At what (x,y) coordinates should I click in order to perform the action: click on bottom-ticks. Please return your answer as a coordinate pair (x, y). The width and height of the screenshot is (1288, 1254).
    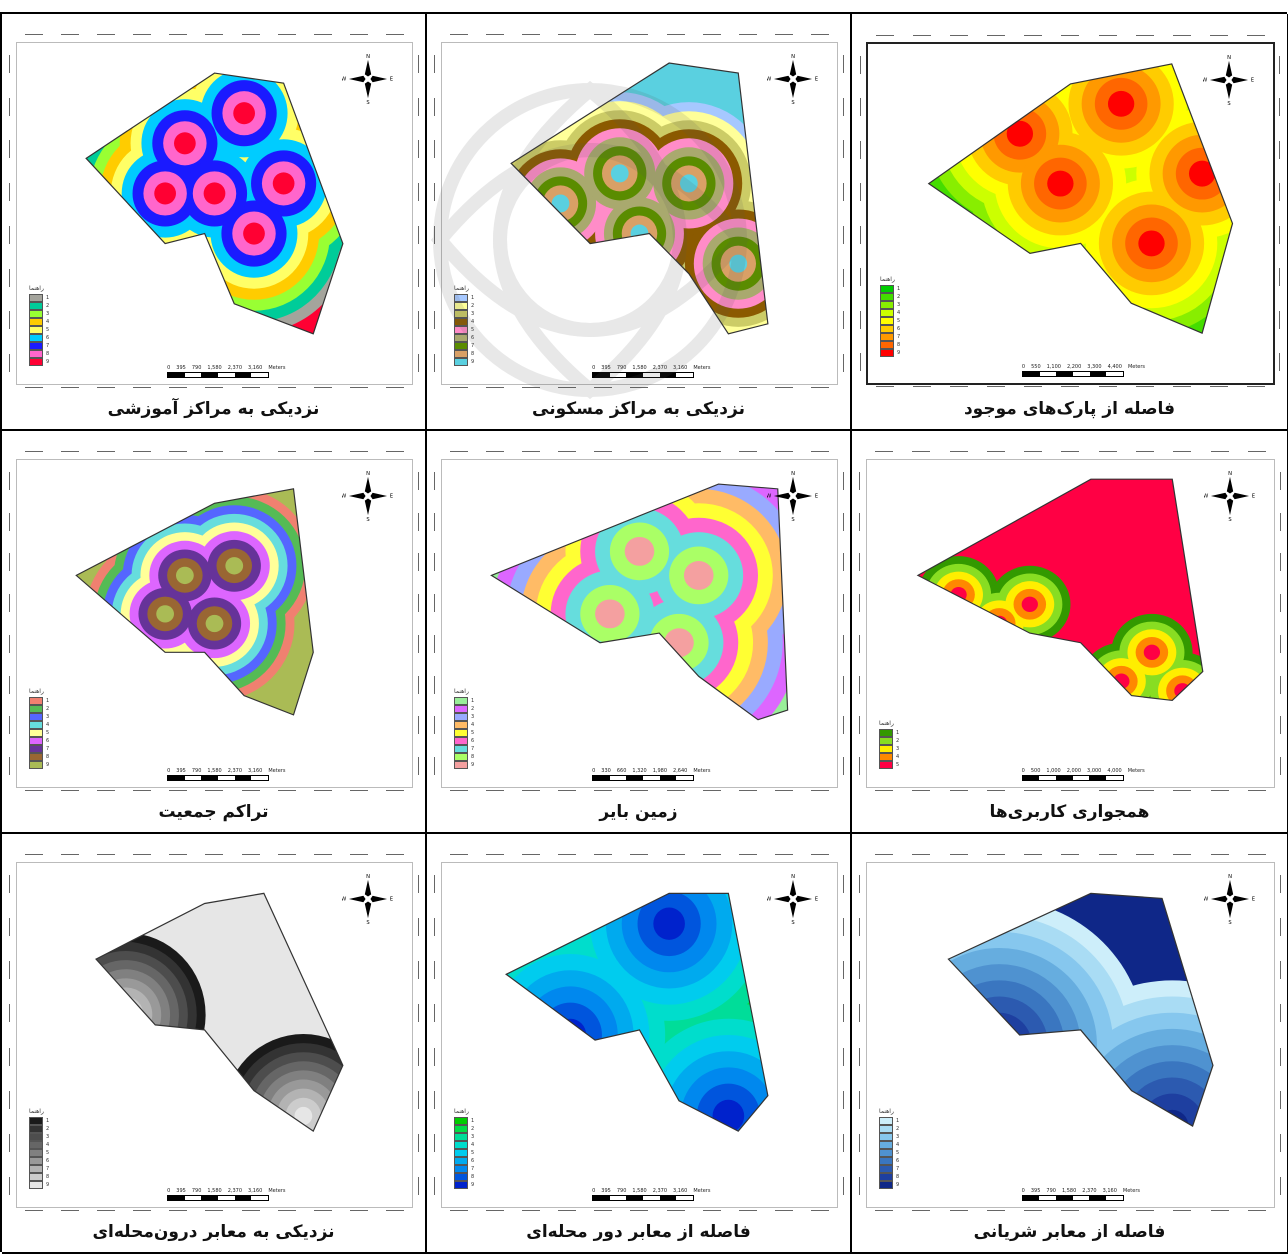
    Looking at the image, I should click on (214, 793).